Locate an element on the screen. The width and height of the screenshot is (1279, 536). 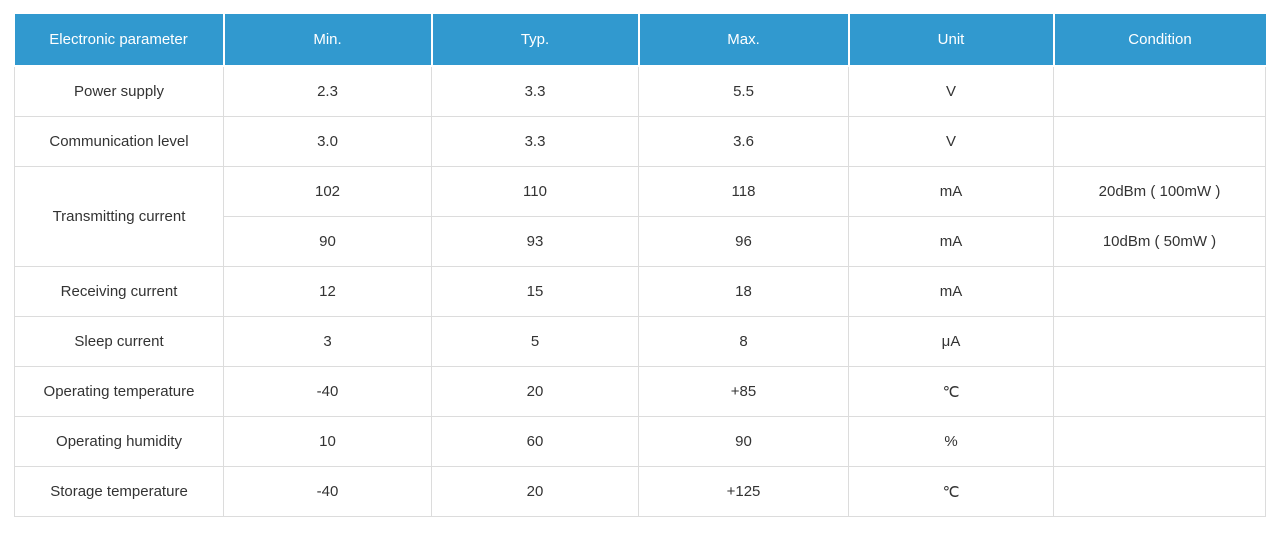
cell-min: 10 is located at coordinates (327, 441).